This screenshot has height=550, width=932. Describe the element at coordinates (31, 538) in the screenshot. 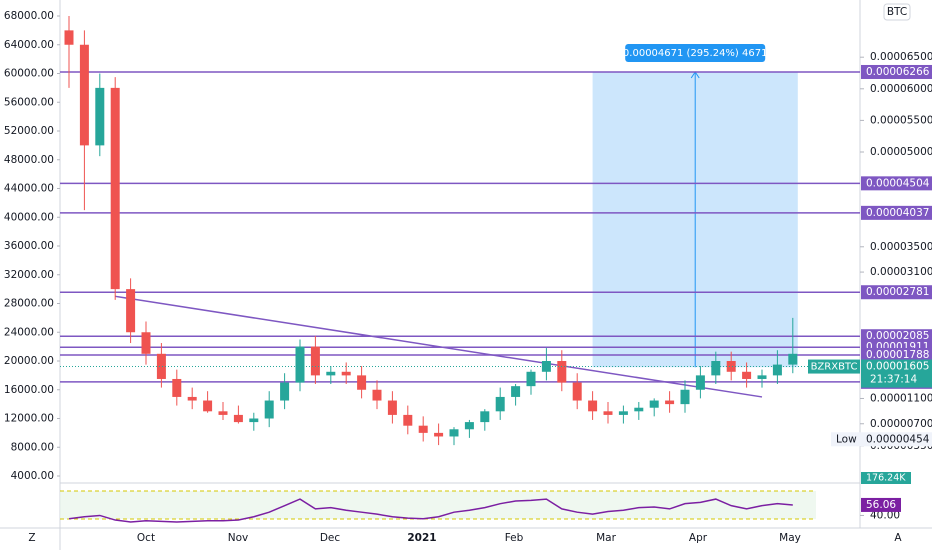

I see `corner-left: Z` at that location.